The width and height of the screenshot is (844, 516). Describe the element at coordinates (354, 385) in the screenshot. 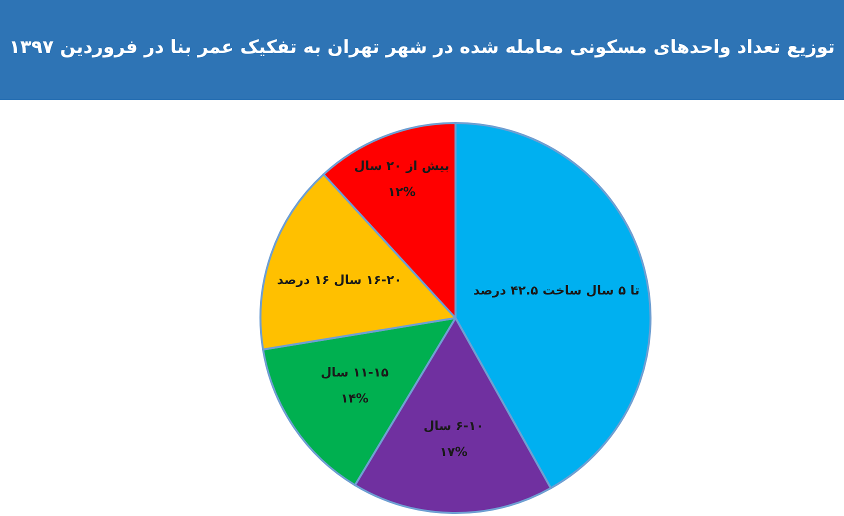

I see `slice-label: ۱۱-۱۵ سال ۱۴%` at that location.